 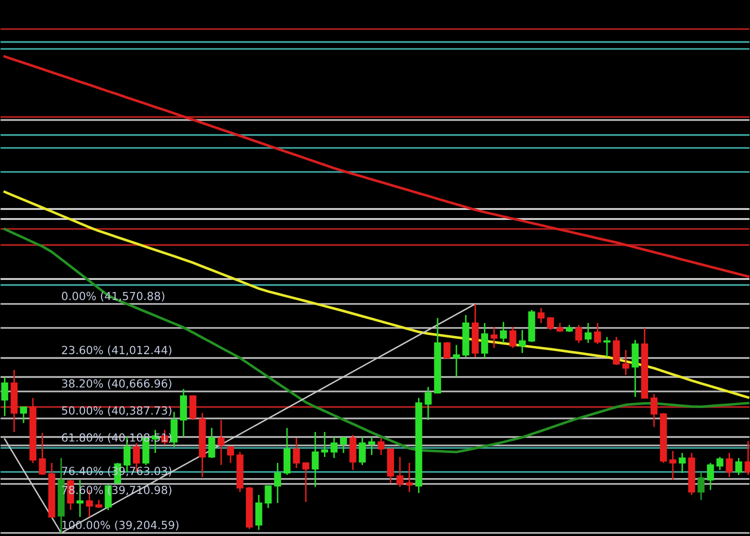 I want to click on ref-line-label: 38.20% (40,666.96), so click(x=117, y=384).